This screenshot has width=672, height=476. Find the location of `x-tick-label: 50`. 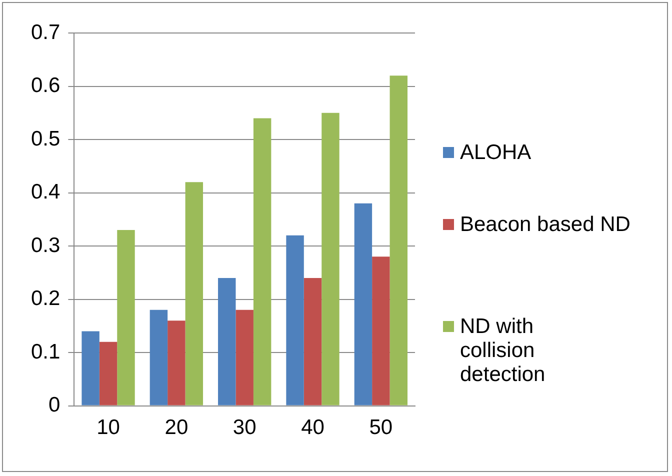

x-tick-label: 50 is located at coordinates (381, 428).